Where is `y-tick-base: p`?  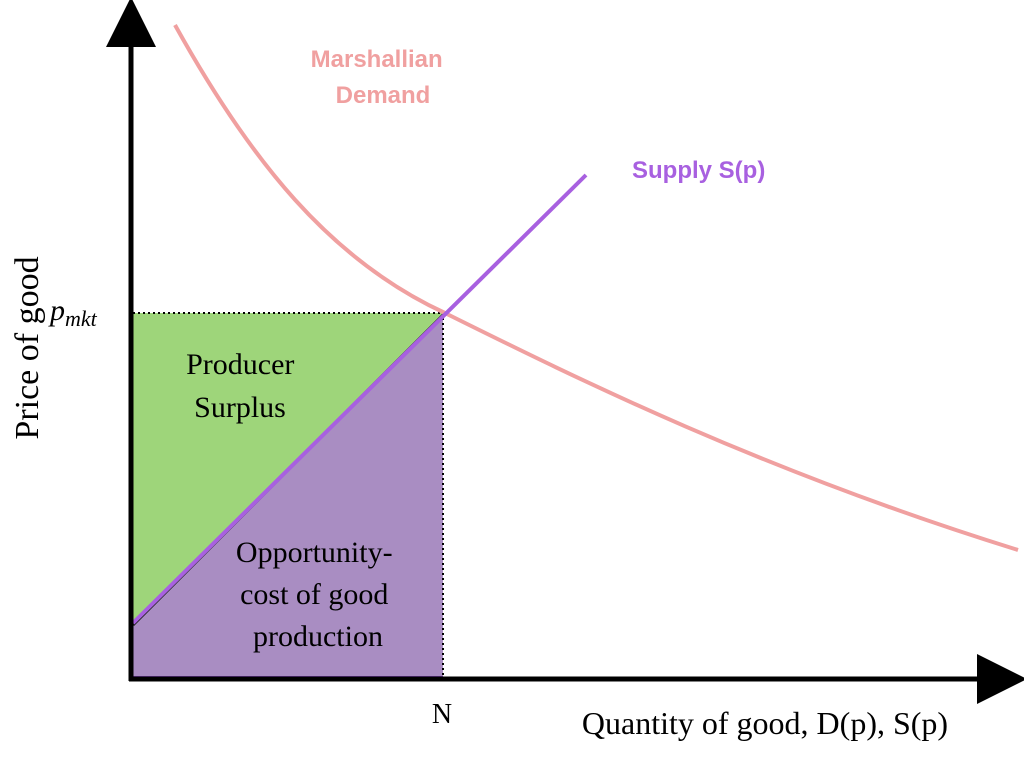 y-tick-base: p is located at coordinates (56, 310).